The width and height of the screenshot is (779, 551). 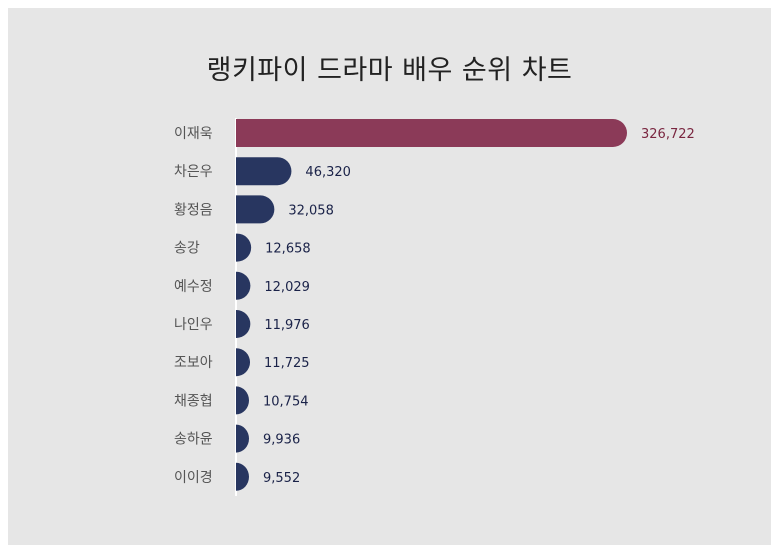 What do you see at coordinates (242, 438) in the screenshot?
I see `bar-송하윤` at bounding box center [242, 438].